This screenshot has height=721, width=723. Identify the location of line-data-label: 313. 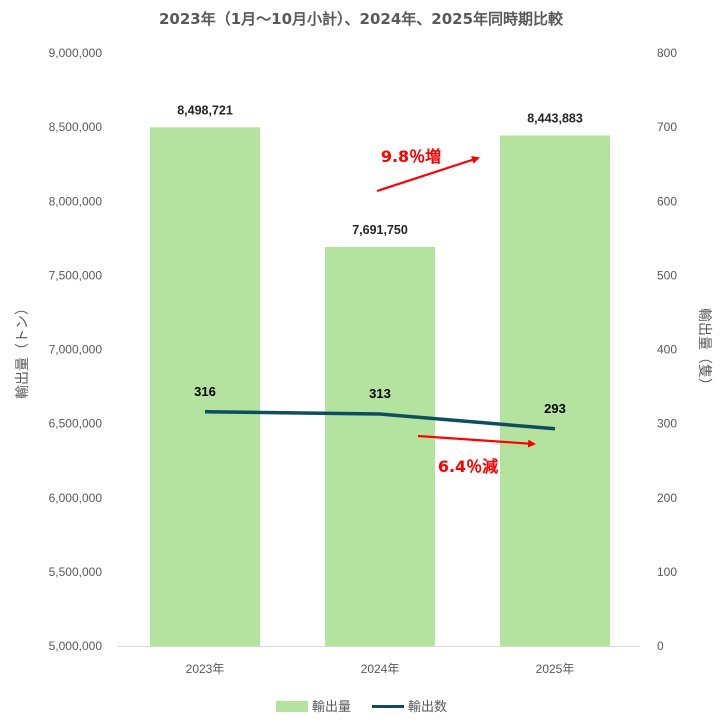
(380, 393).